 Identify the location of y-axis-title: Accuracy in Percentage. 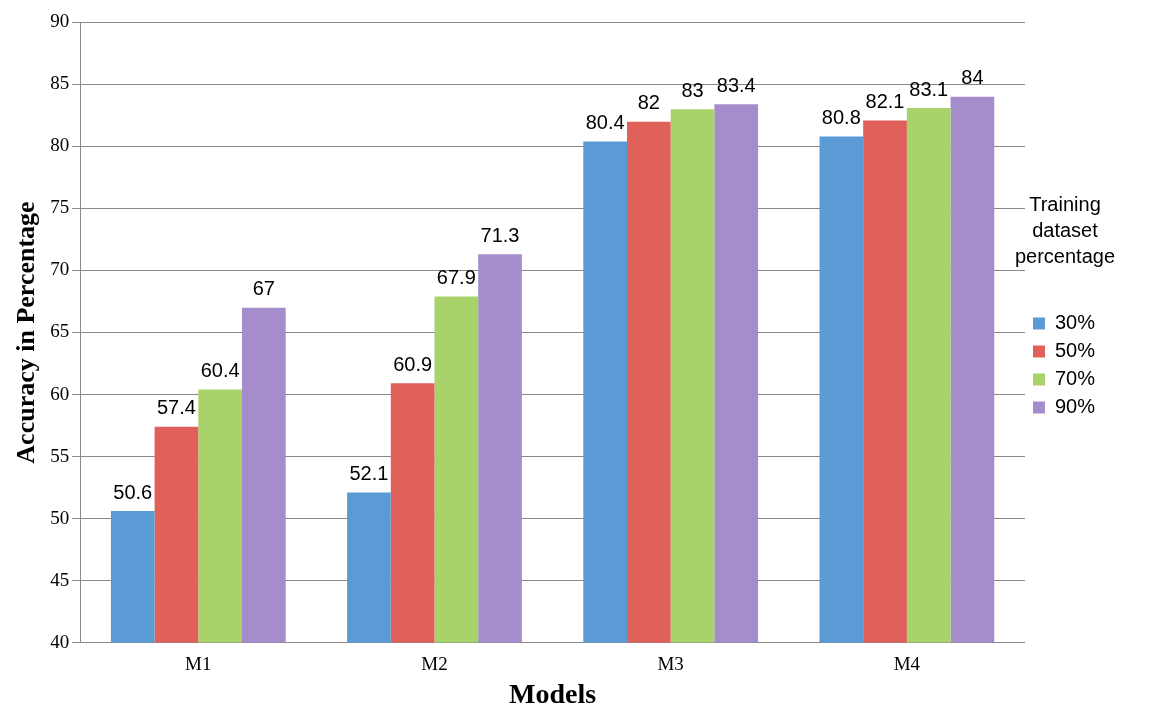
(26, 332).